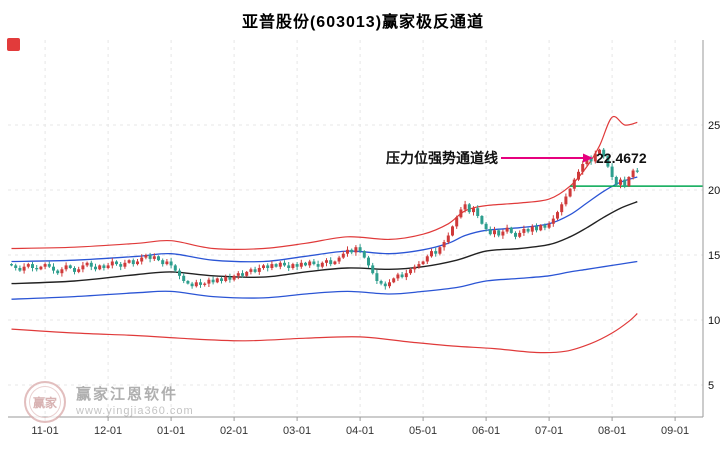 Image resolution: width=726 pixels, height=450 pixels. What do you see at coordinates (711, 386) in the screenshot?
I see `y-tick-label: 5` at bounding box center [711, 386].